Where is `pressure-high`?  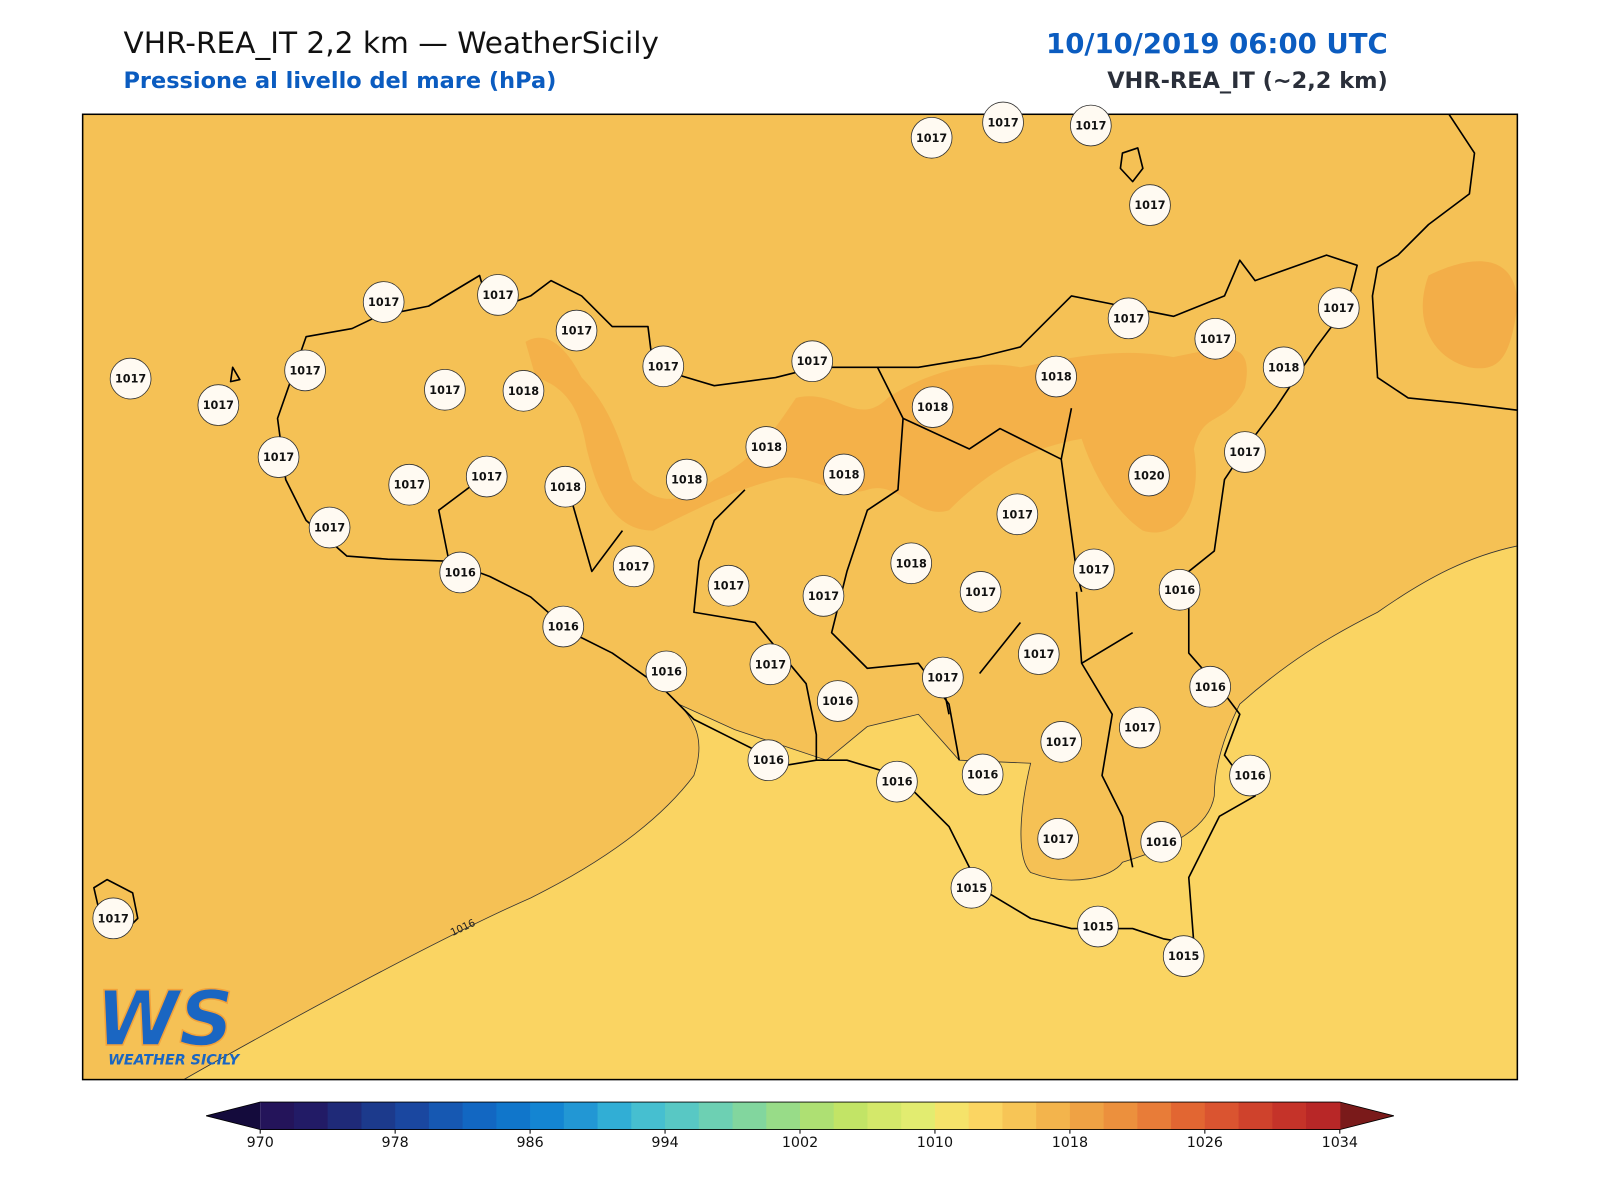
pressure-high is located at coordinates (1470, 315).